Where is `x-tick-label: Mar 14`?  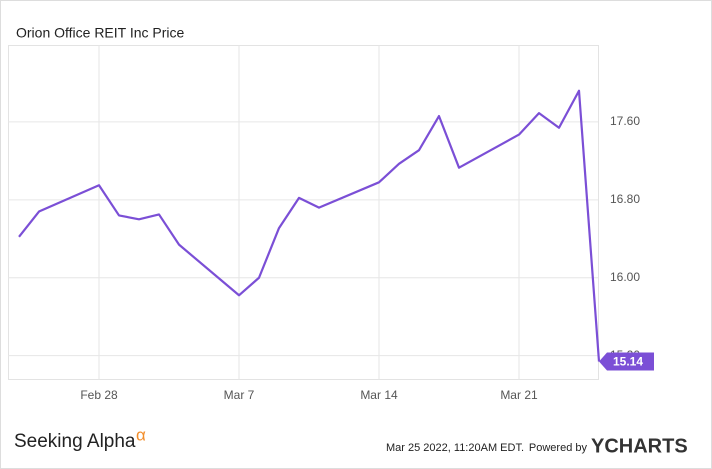 x-tick-label: Mar 14 is located at coordinates (379, 395).